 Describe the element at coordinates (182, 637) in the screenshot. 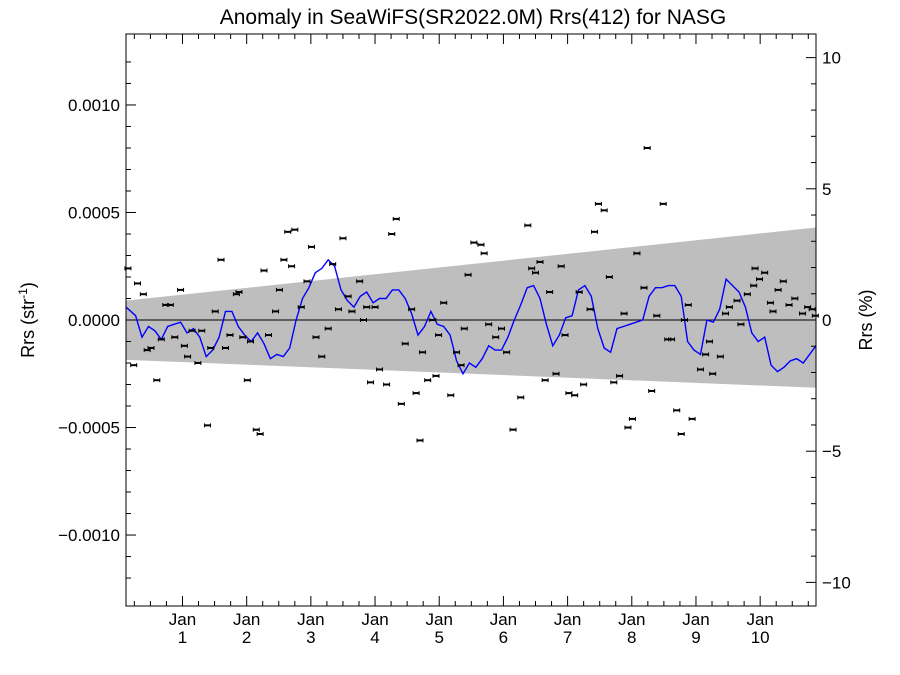

I see `x-tick-label-year: 1` at that location.